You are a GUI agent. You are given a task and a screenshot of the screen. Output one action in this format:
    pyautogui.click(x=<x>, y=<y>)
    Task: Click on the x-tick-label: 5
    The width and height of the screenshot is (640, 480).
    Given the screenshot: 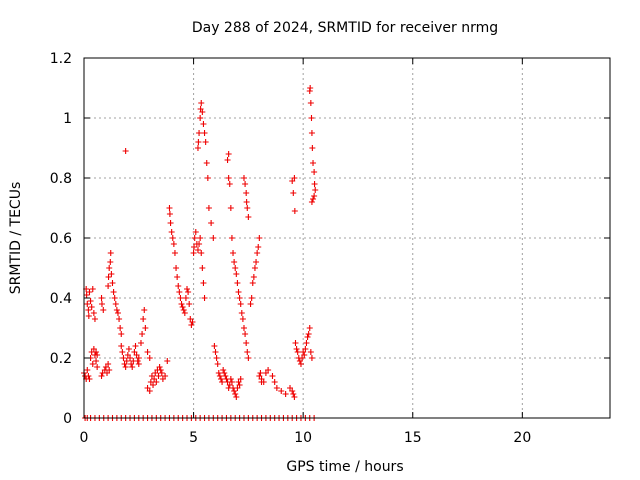 What is the action you would take?
    pyautogui.click(x=193, y=438)
    